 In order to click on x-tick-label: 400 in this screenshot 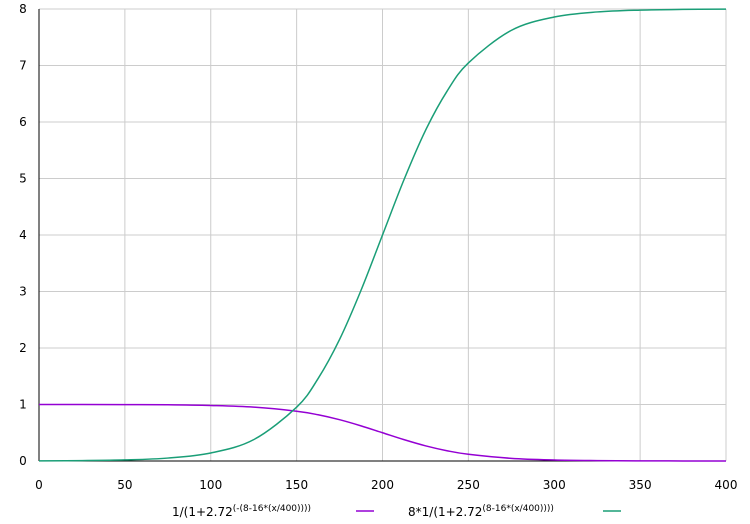, I will do `click(726, 485)`.